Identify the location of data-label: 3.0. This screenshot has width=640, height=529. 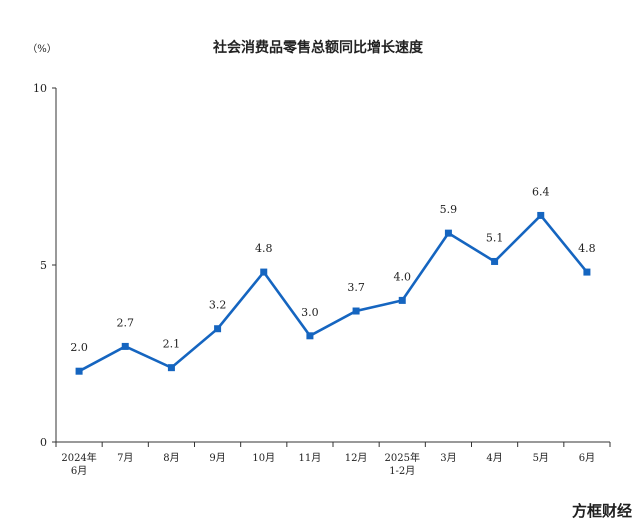
(310, 312).